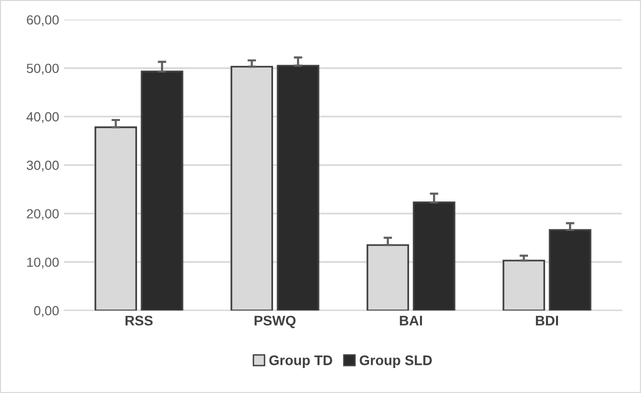 Image resolution: width=641 pixels, height=393 pixels. I want to click on y-tick-label: 60,00, so click(42, 20).